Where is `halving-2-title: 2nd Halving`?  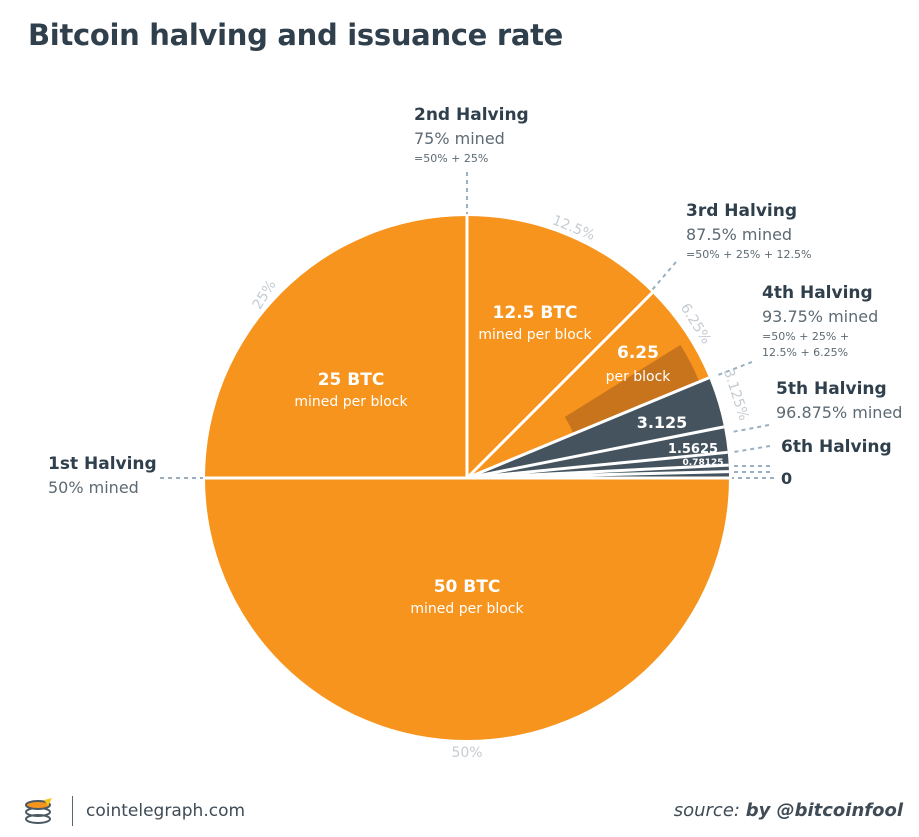 halving-2-title: 2nd Halving is located at coordinates (471, 115).